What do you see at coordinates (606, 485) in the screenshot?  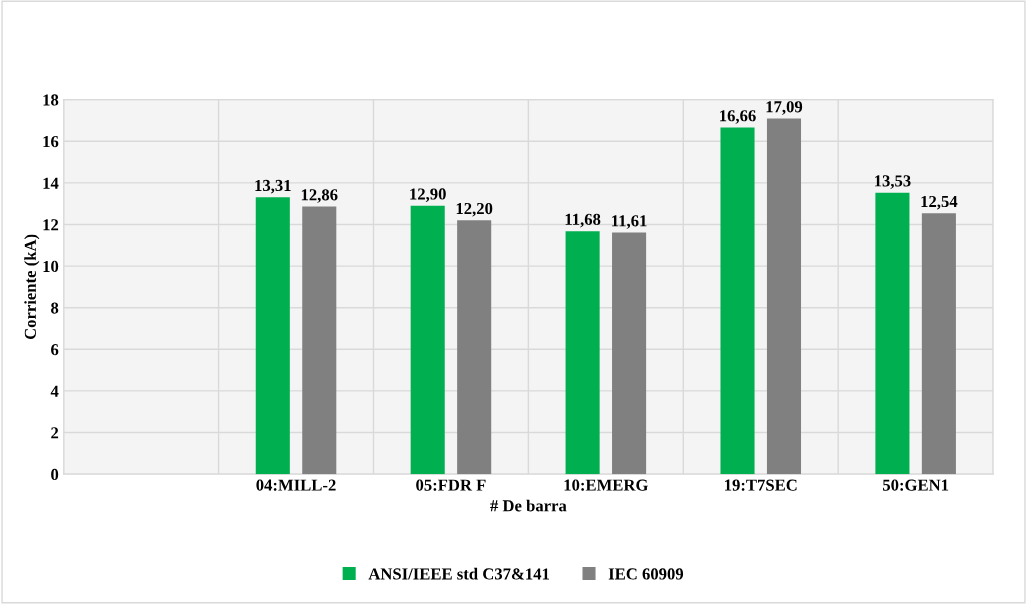 I see `x-tick-label: 10:EMERG` at bounding box center [606, 485].